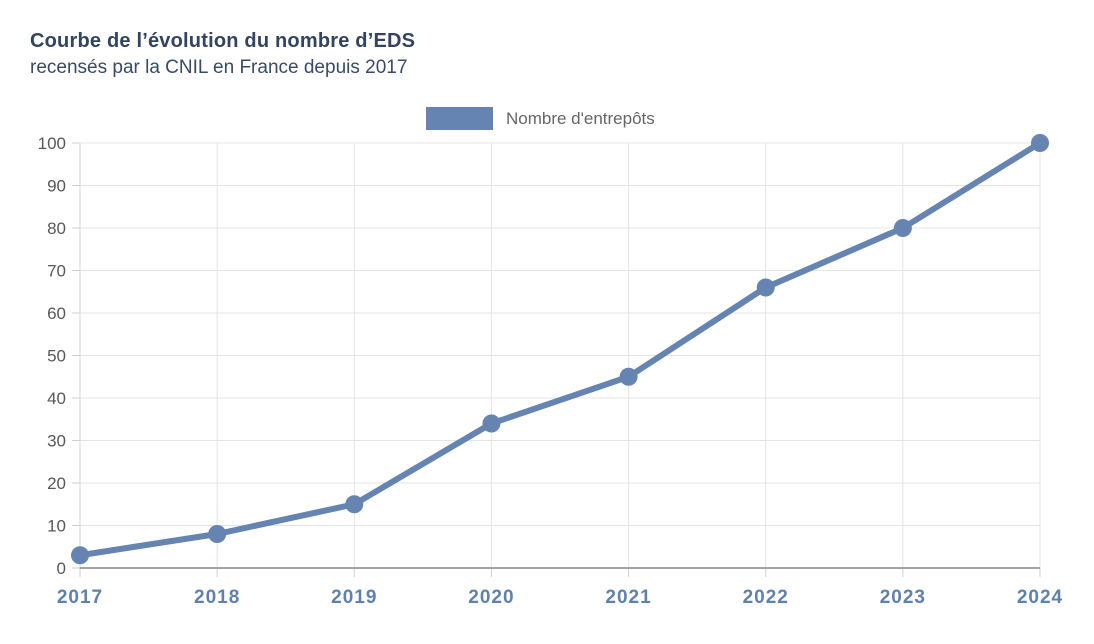 This screenshot has height=644, width=1094. What do you see at coordinates (354, 504) in the screenshot?
I see `data-point-2019` at bounding box center [354, 504].